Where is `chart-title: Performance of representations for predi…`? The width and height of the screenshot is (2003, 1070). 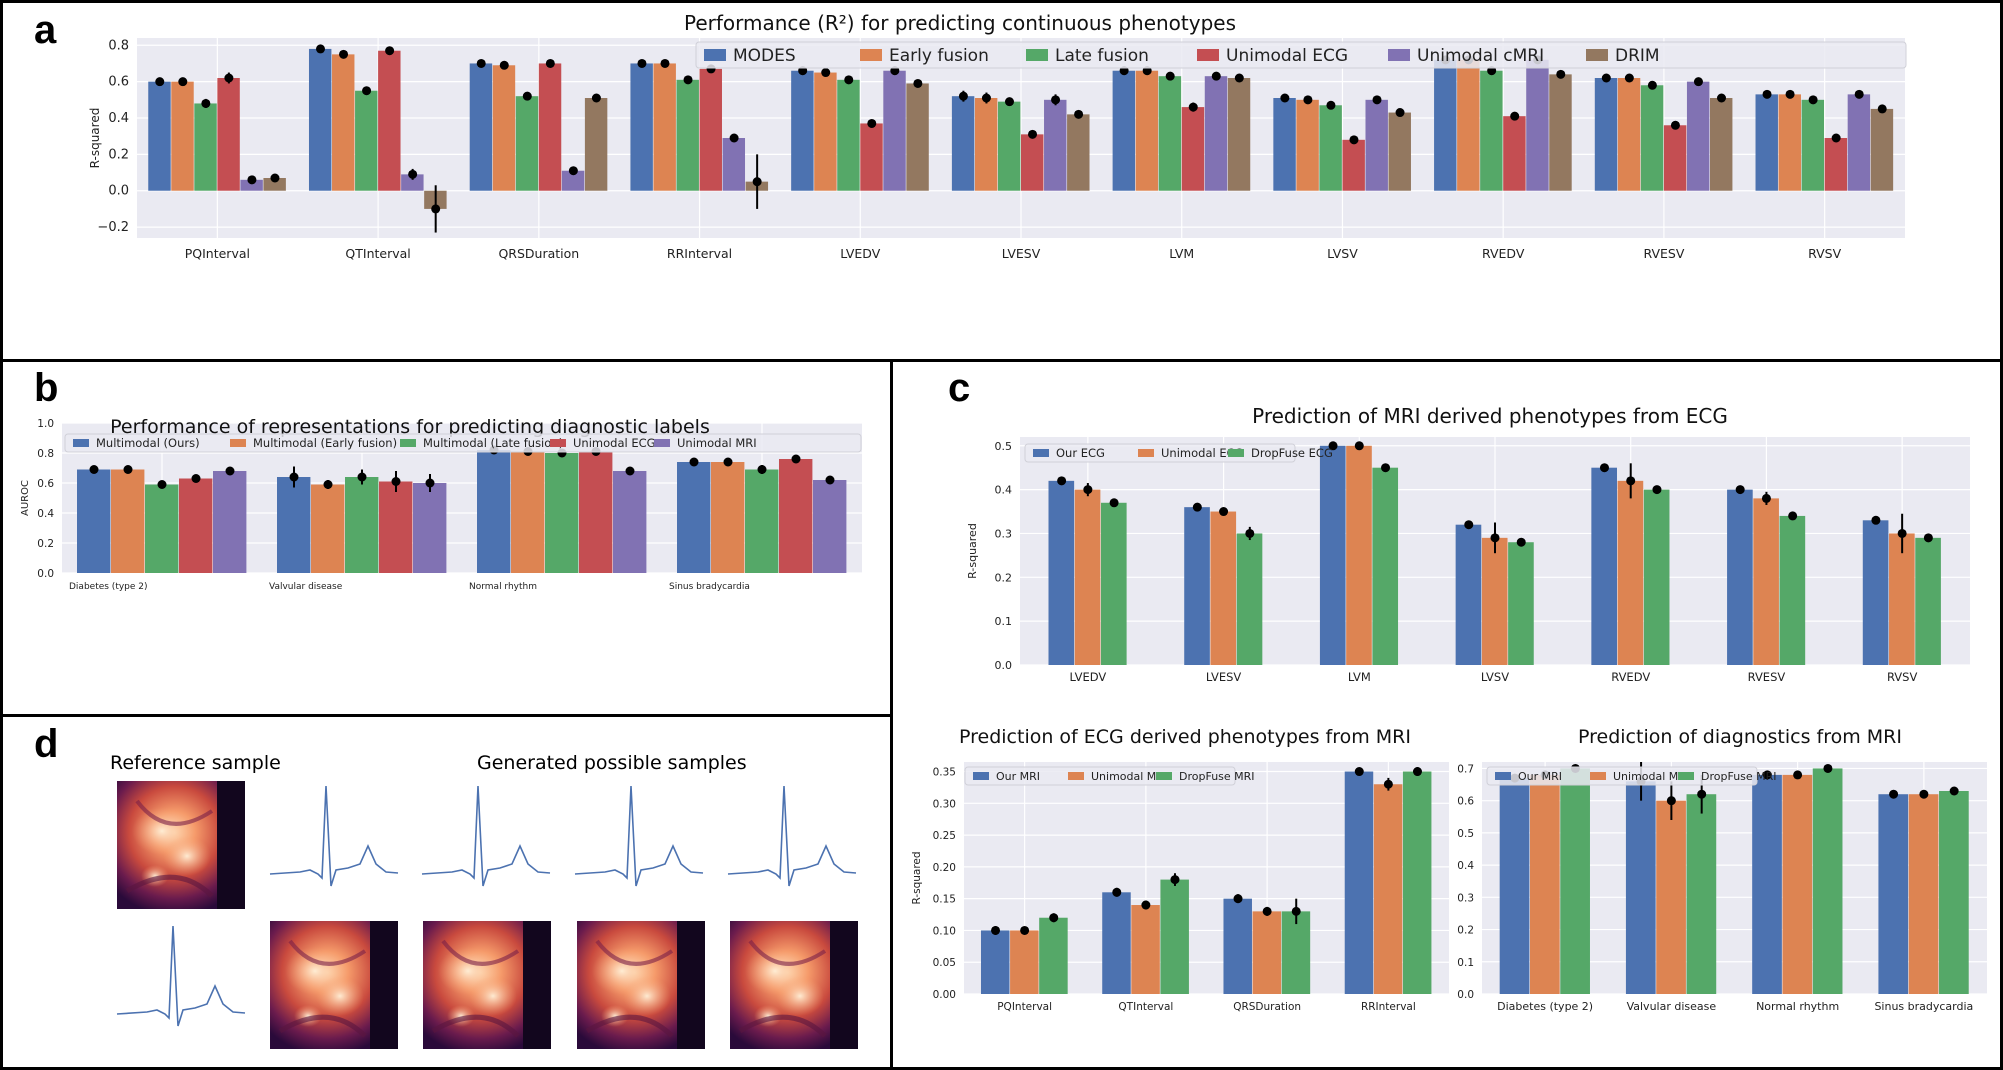
chart-title: Performance of representations for predi… is located at coordinates (410, 427).